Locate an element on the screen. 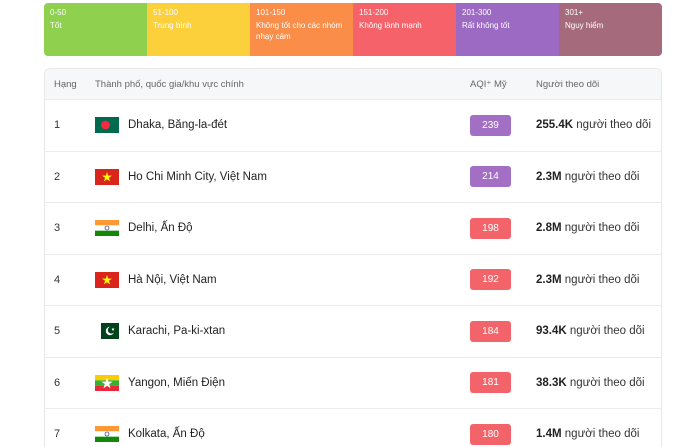 The width and height of the screenshot is (700, 447). followers-number: 255.4K is located at coordinates (555, 125).